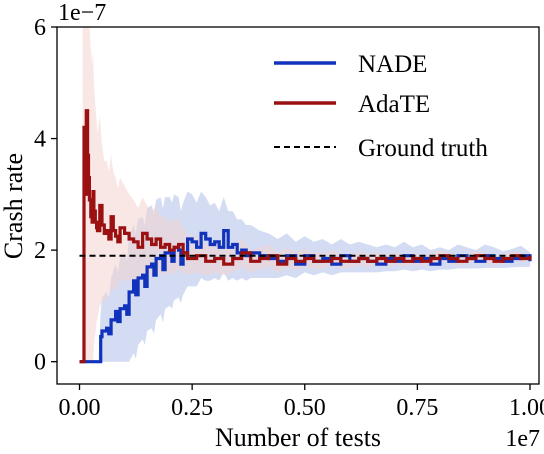  Describe the element at coordinates (40, 251) in the screenshot. I see `y-tick-label: 2` at that location.